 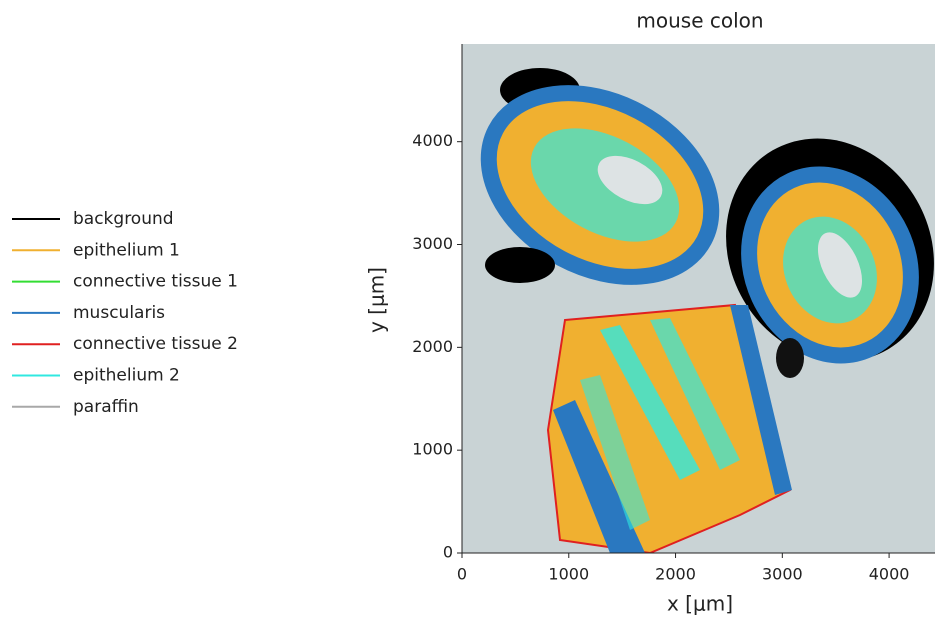 What do you see at coordinates (432, 243) in the screenshot?
I see `y-tick-label: 3000` at bounding box center [432, 243].